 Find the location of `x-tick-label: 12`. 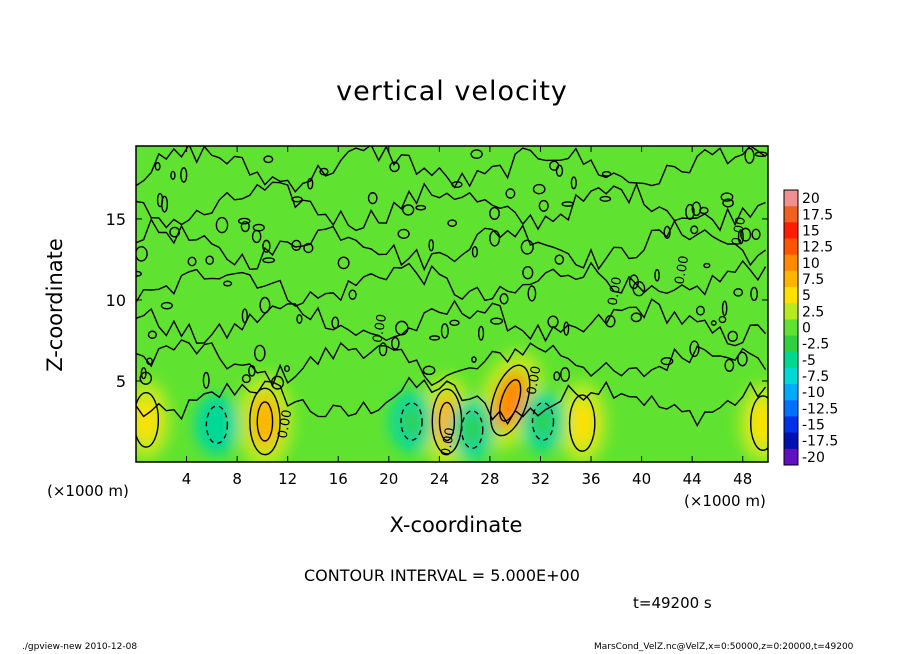

x-tick-label: 12 is located at coordinates (287, 479).